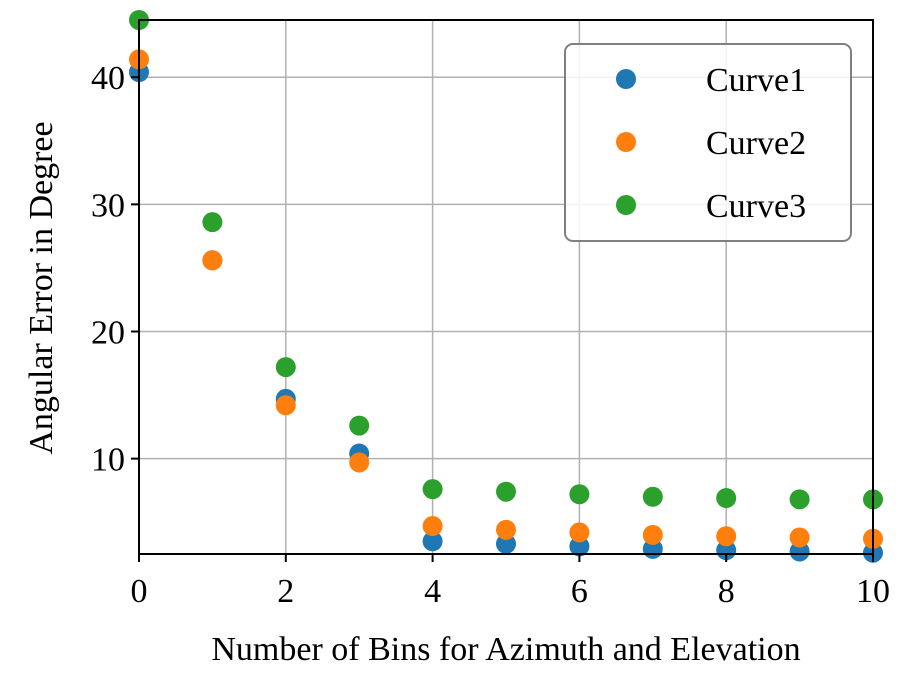 This screenshot has height=690, width=918. I want to click on legend-frame, so click(708, 142).